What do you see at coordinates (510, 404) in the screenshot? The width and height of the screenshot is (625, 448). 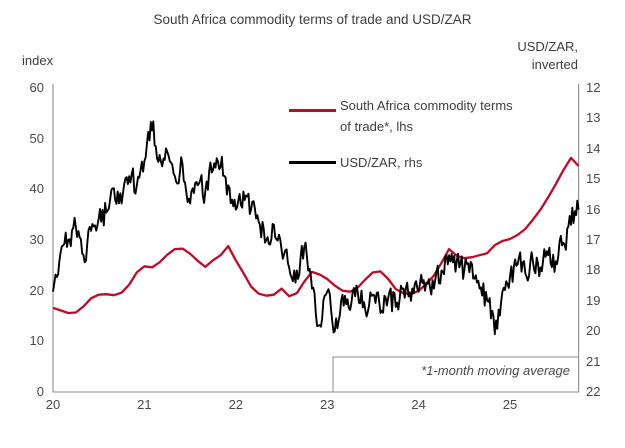 I see `x-axis-tick-label: 25` at bounding box center [510, 404].